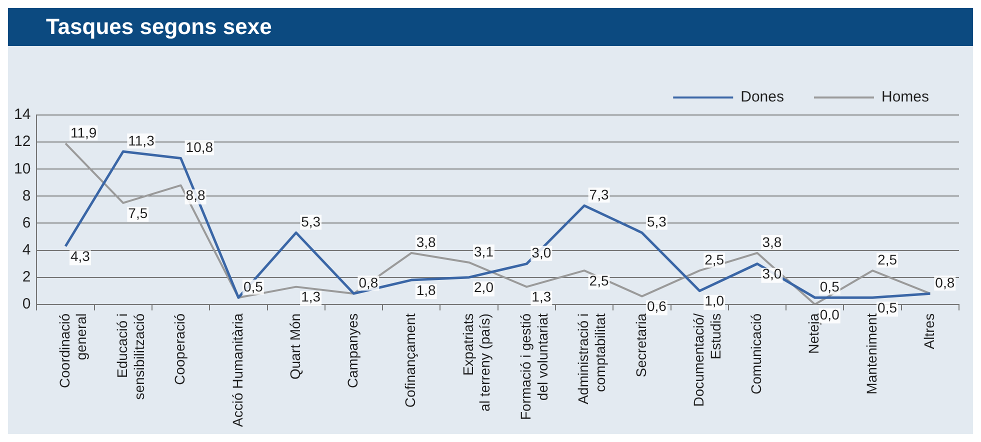  Describe the element at coordinates (294, 346) in the screenshot. I see `x-tick-label: Quart Món` at that location.